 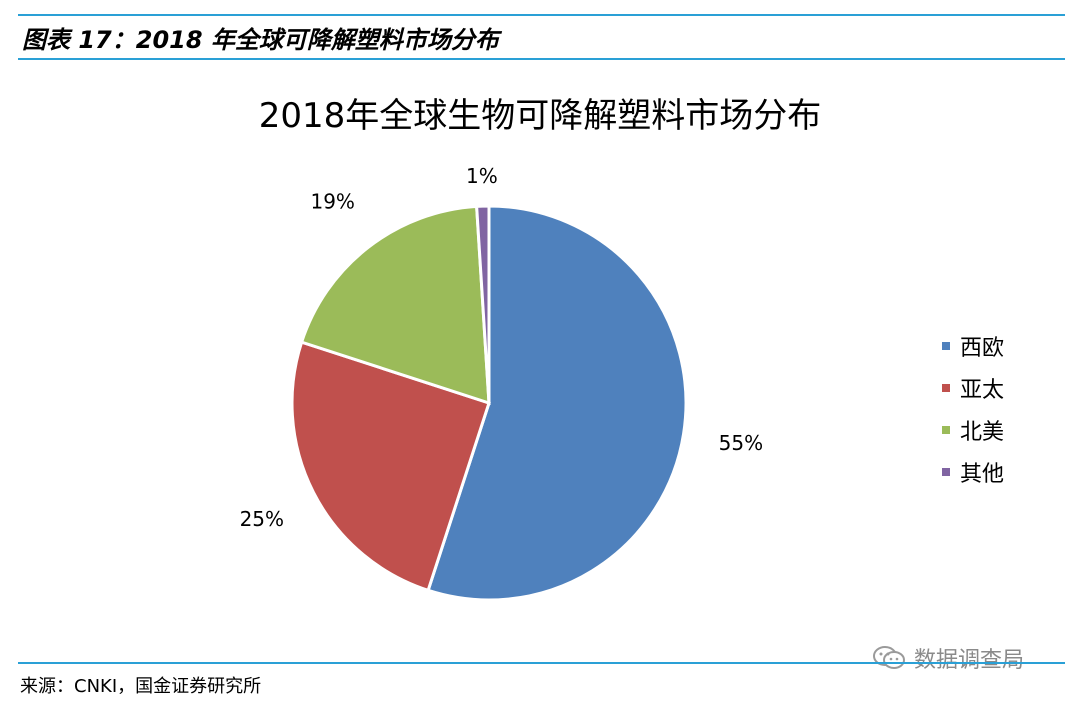 What do you see at coordinates (982, 474) in the screenshot?
I see `legend-label-3: 其他` at bounding box center [982, 474].